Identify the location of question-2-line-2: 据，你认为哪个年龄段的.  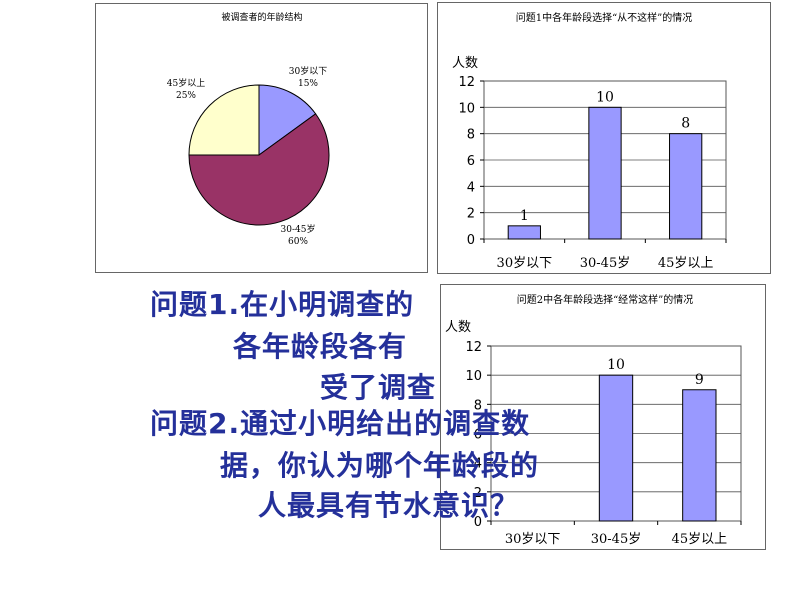
(380, 465).